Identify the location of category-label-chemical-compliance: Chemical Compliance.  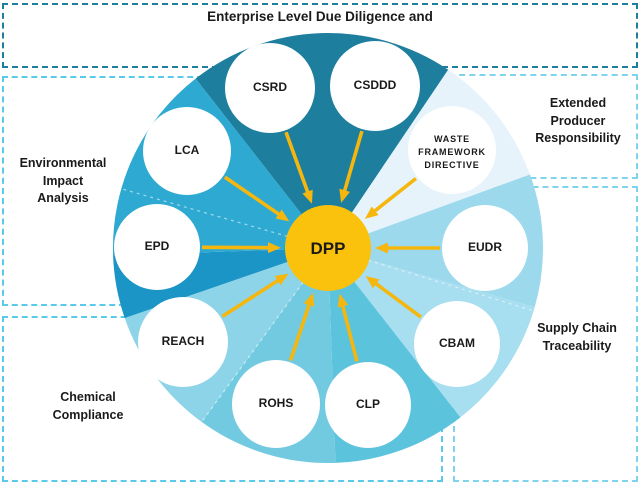
(88, 406).